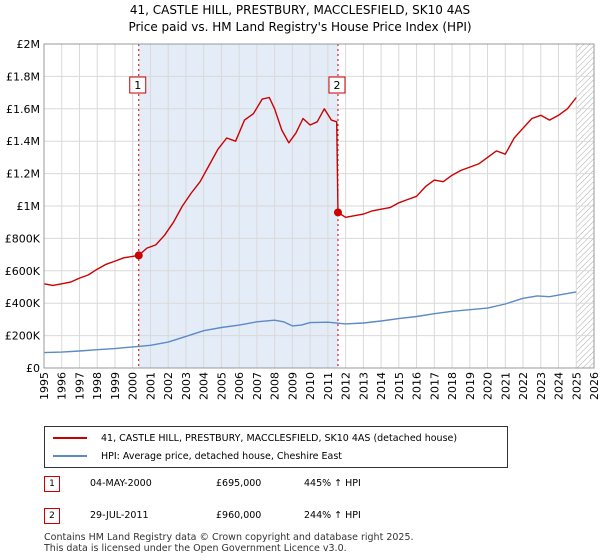 The height and width of the screenshot is (560, 600). What do you see at coordinates (70, 438) in the screenshot?
I see `legend-swatch-red` at bounding box center [70, 438].